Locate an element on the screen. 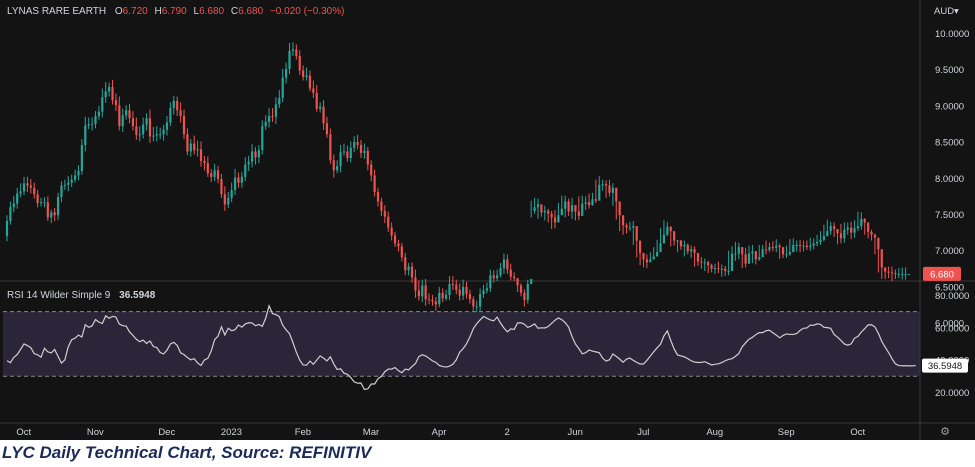  rsi-tick-label: 80.0000 is located at coordinates (952, 296).